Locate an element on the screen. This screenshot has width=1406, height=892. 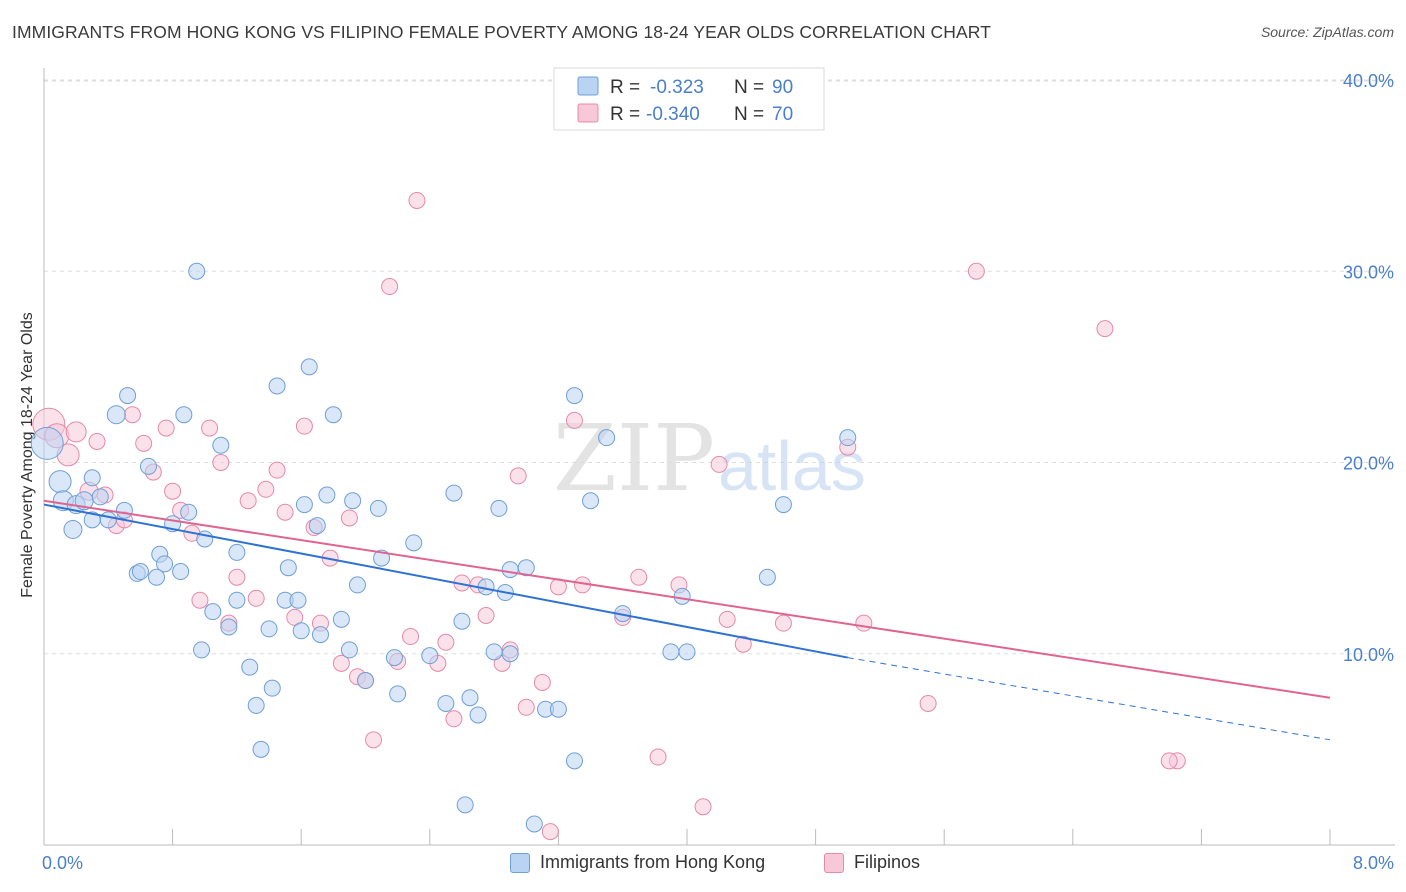
legend-swatch-filipinos is located at coordinates (834, 862).